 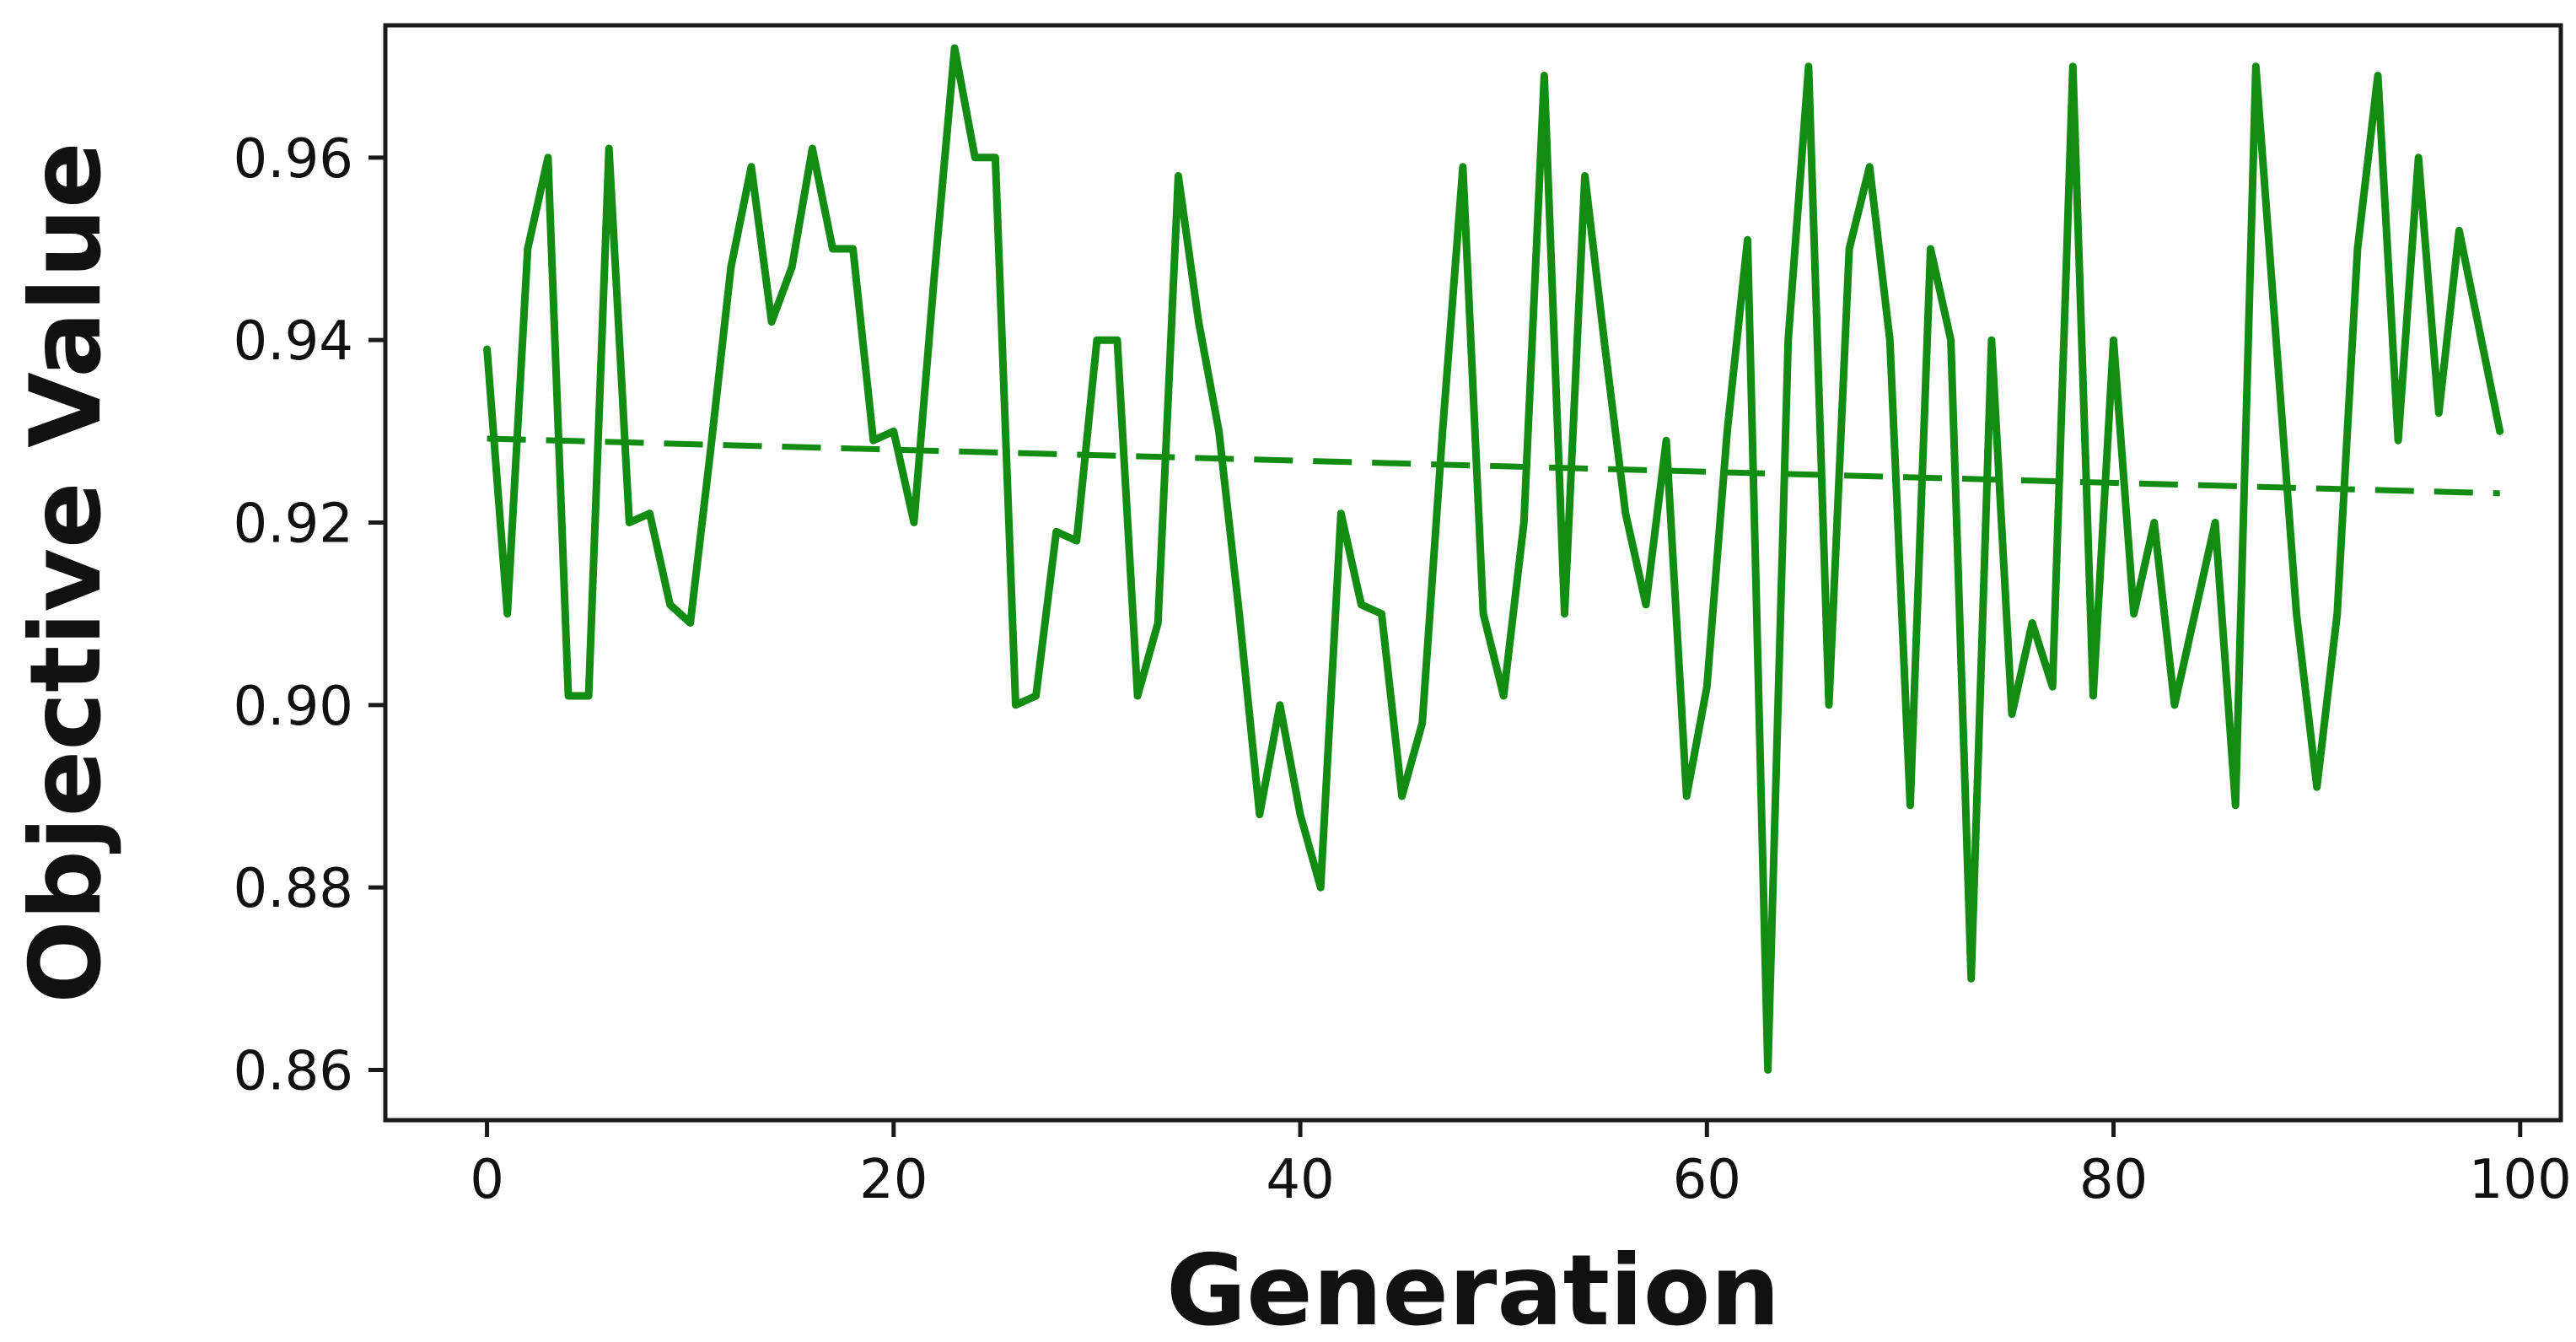 What do you see at coordinates (294, 889) in the screenshot?
I see `y-tick-label: 0.88` at bounding box center [294, 889].